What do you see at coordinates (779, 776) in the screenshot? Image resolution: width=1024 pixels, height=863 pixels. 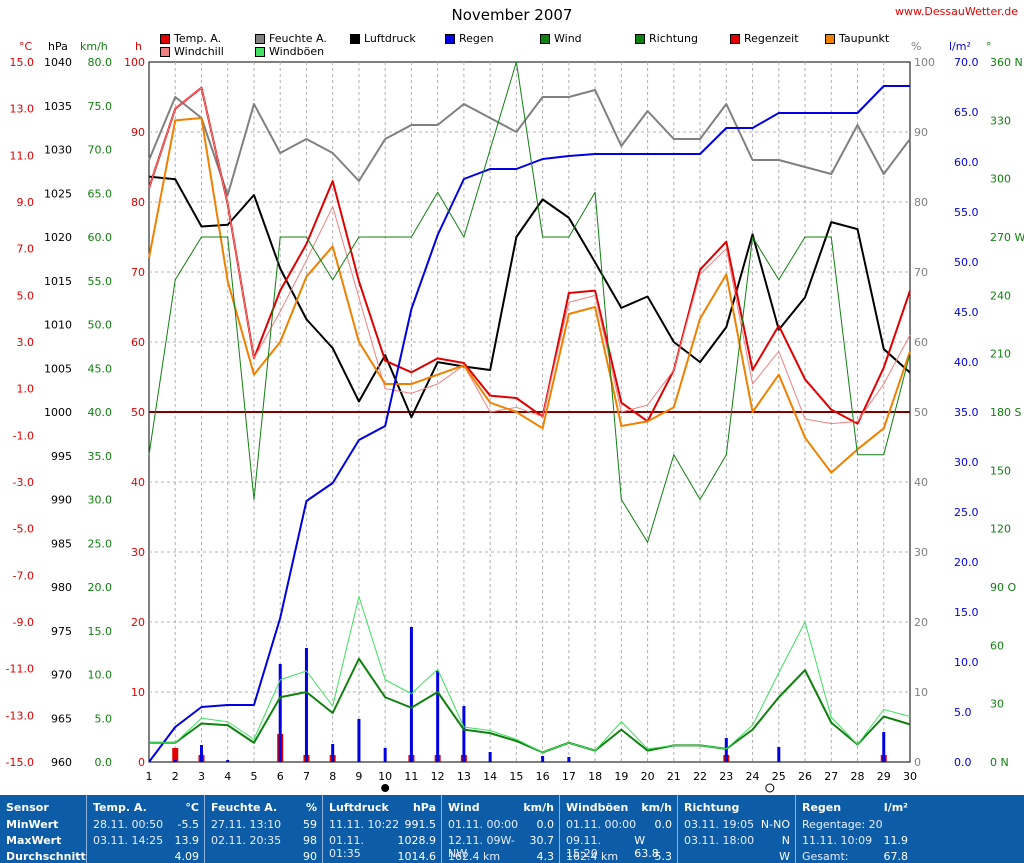 I see `x-tick-label: 25` at bounding box center [779, 776].